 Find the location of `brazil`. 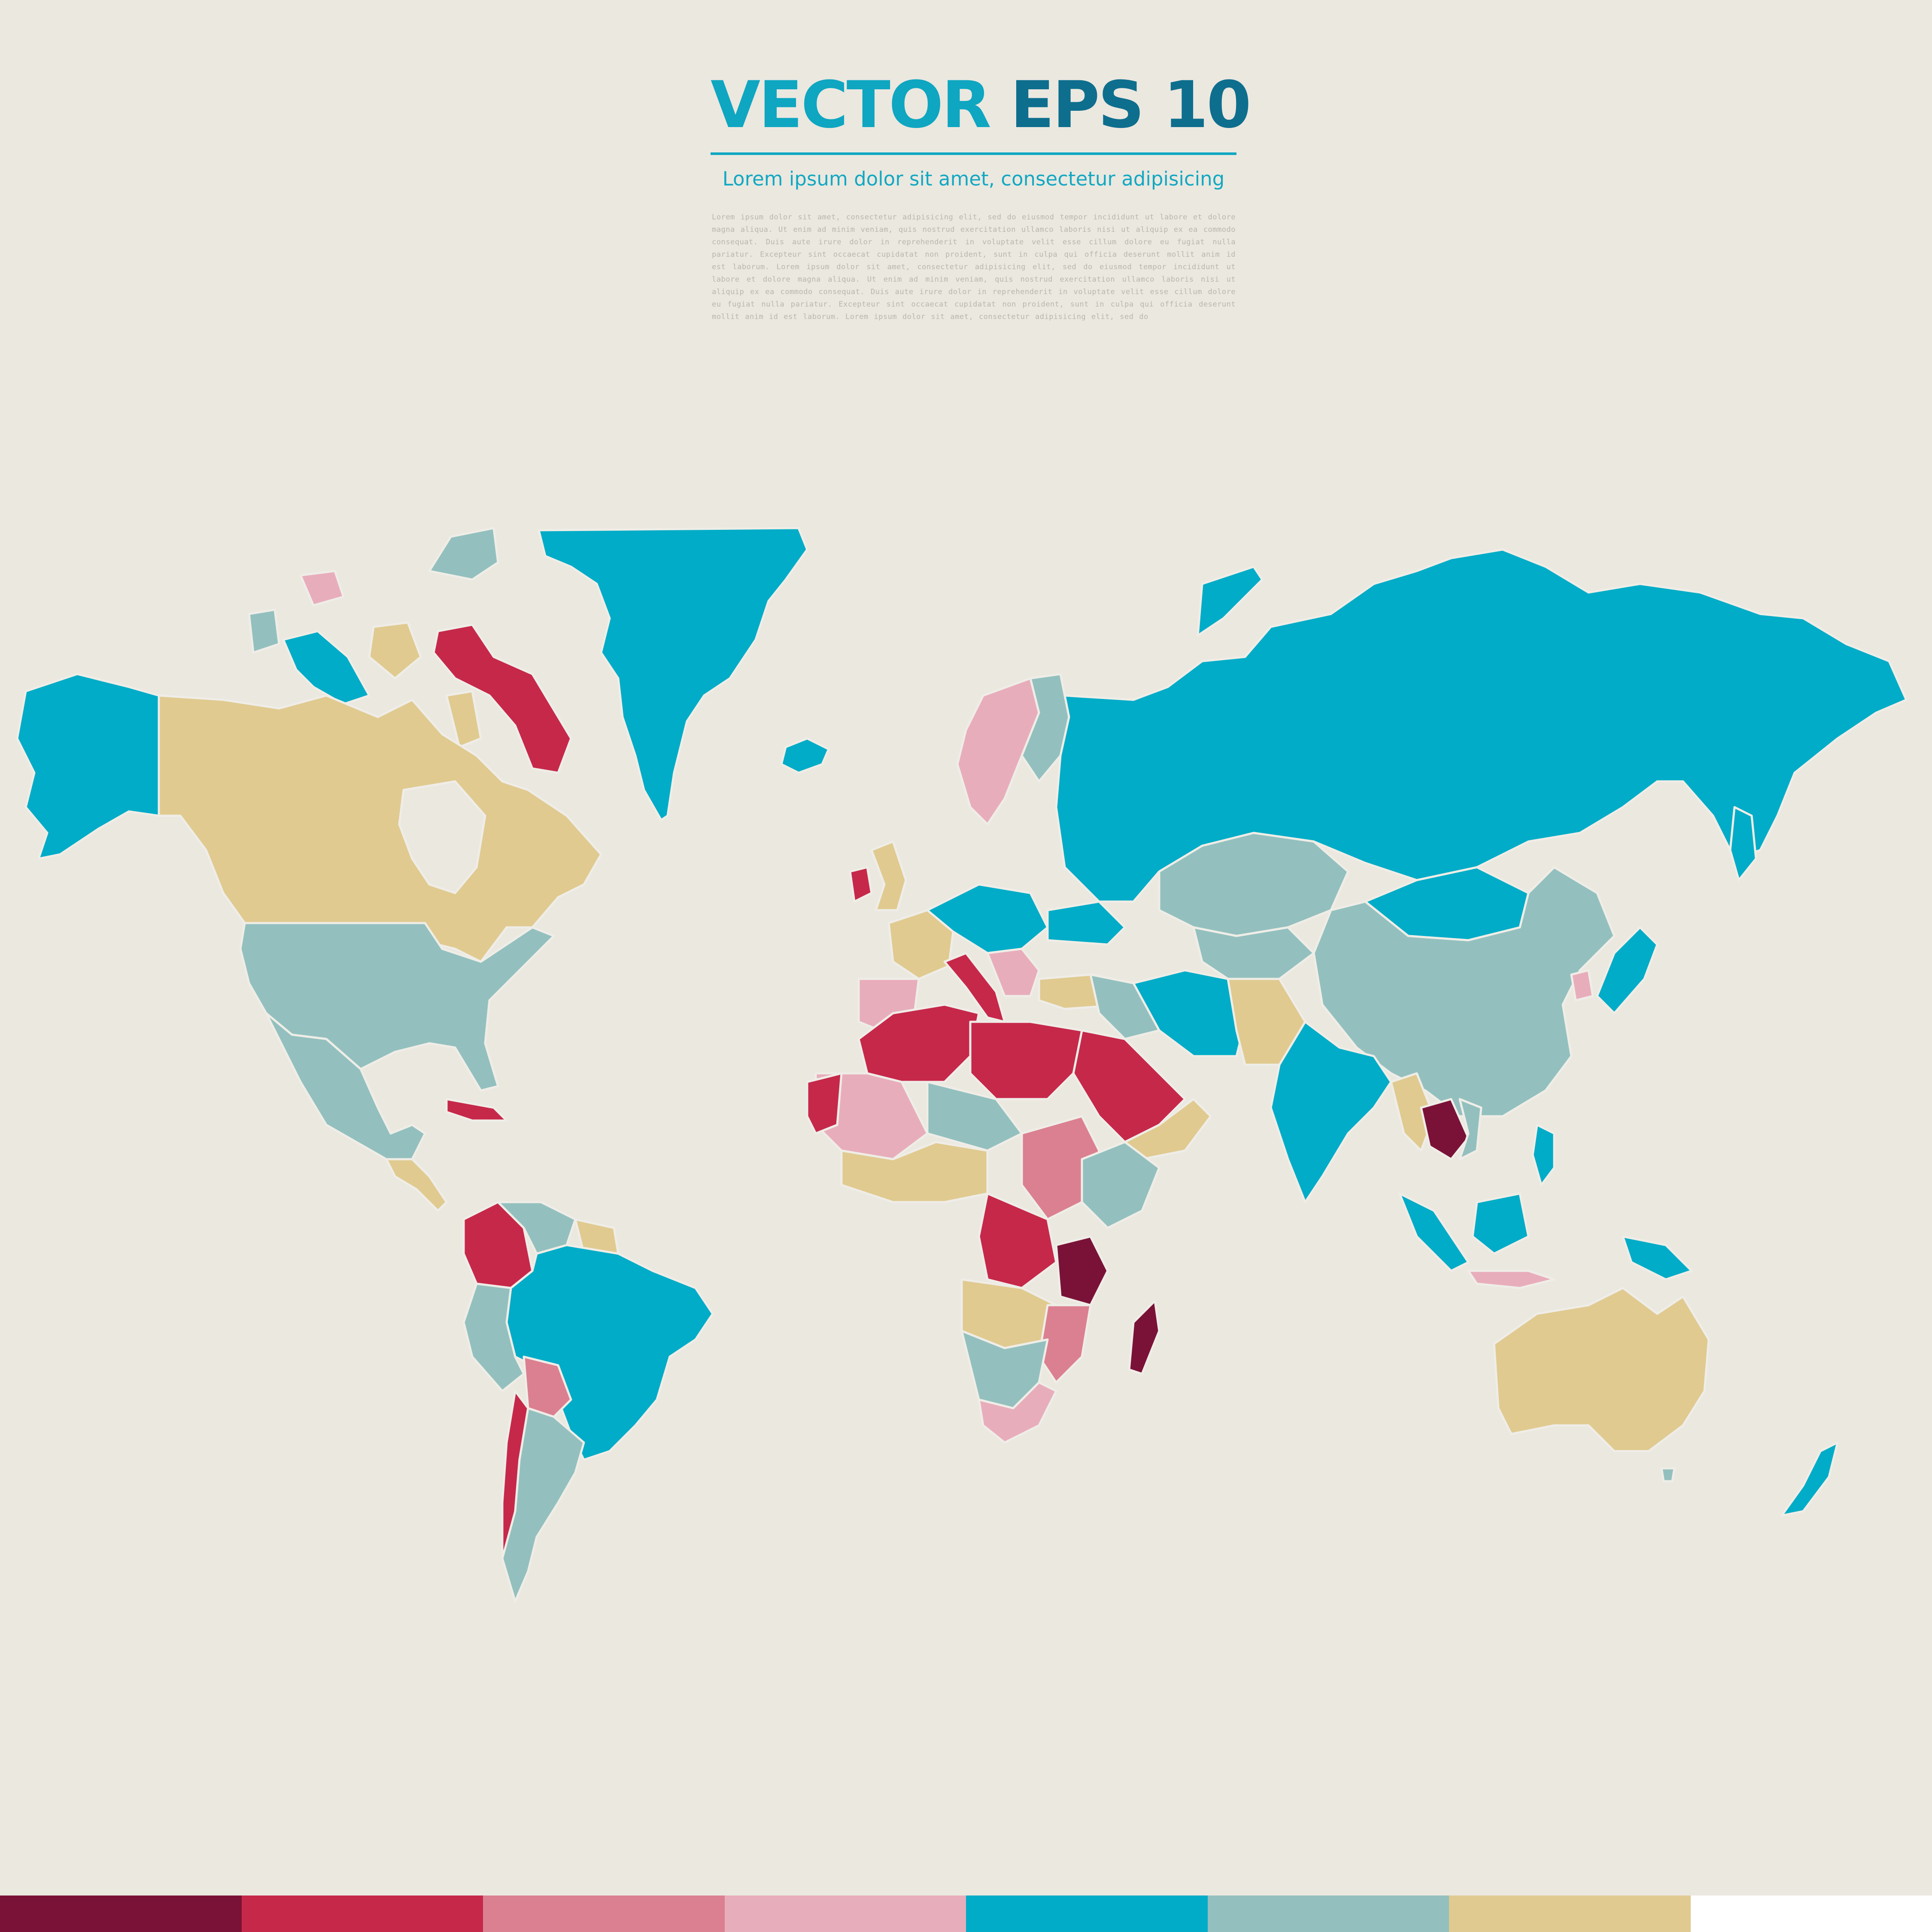

brazil is located at coordinates (609, 1352).